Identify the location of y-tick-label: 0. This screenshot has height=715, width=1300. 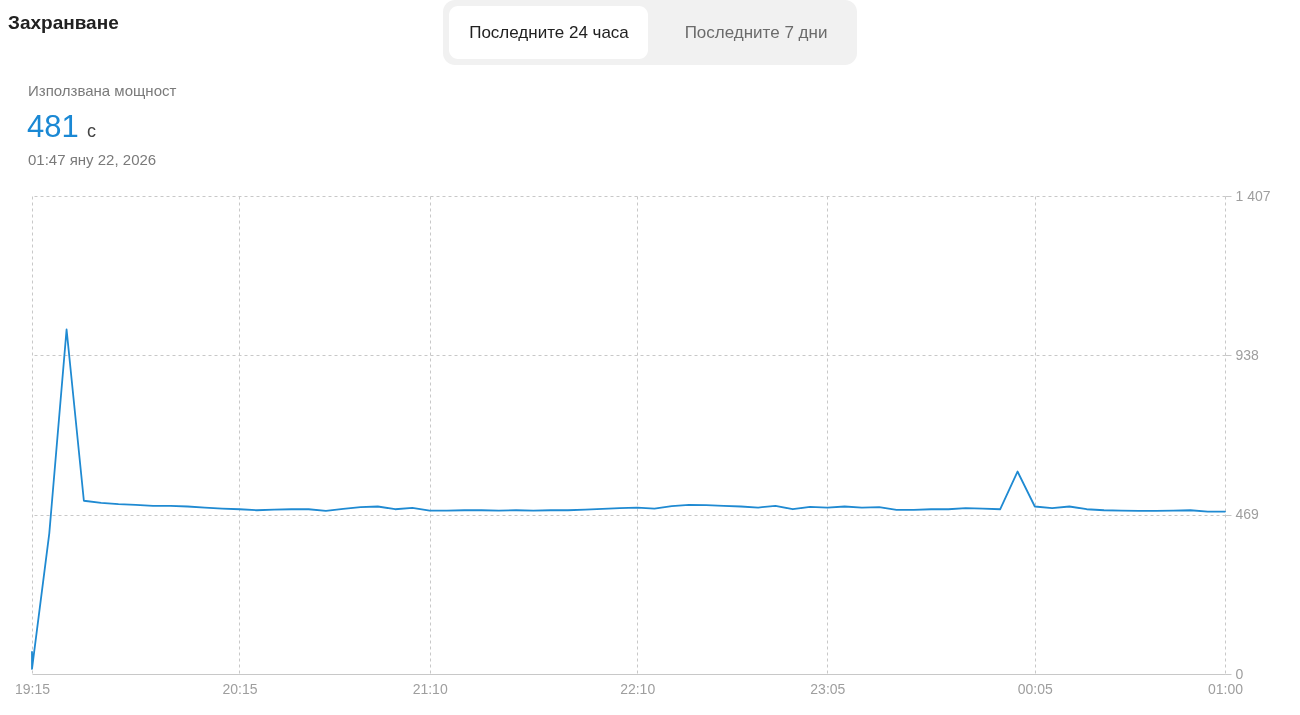
(1239, 673).